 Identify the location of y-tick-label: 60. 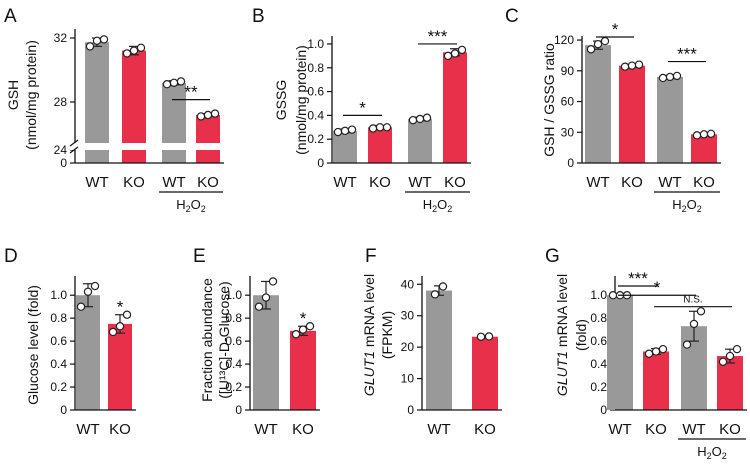
(568, 102).